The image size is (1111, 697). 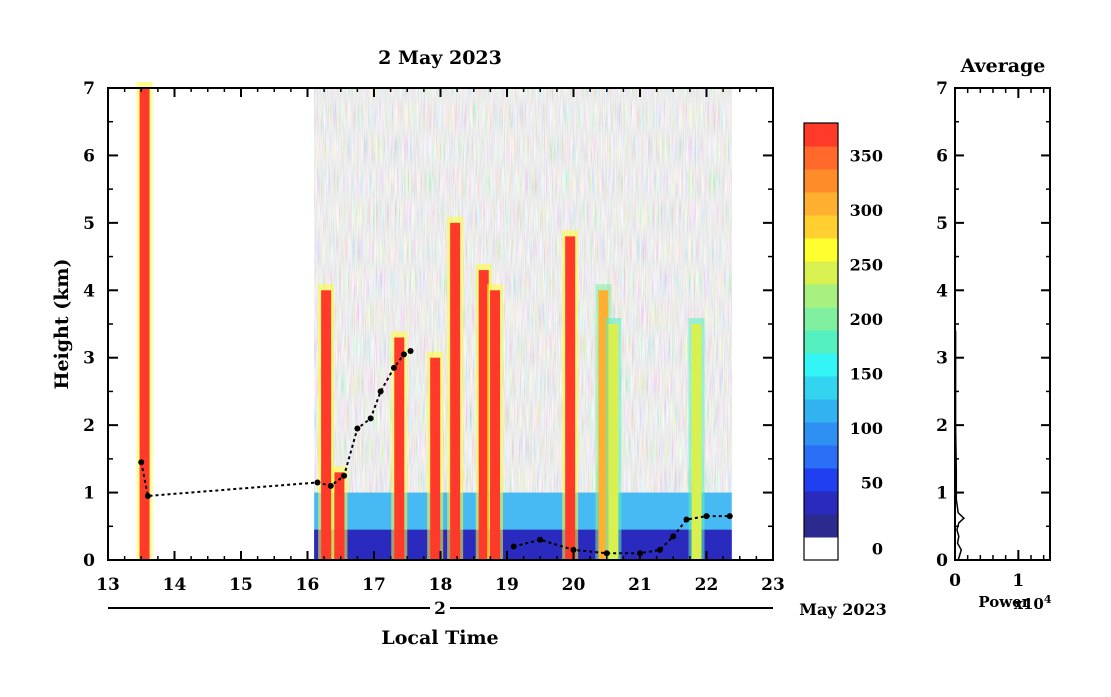 I want to click on y-tick-label: 2, so click(x=89, y=426).